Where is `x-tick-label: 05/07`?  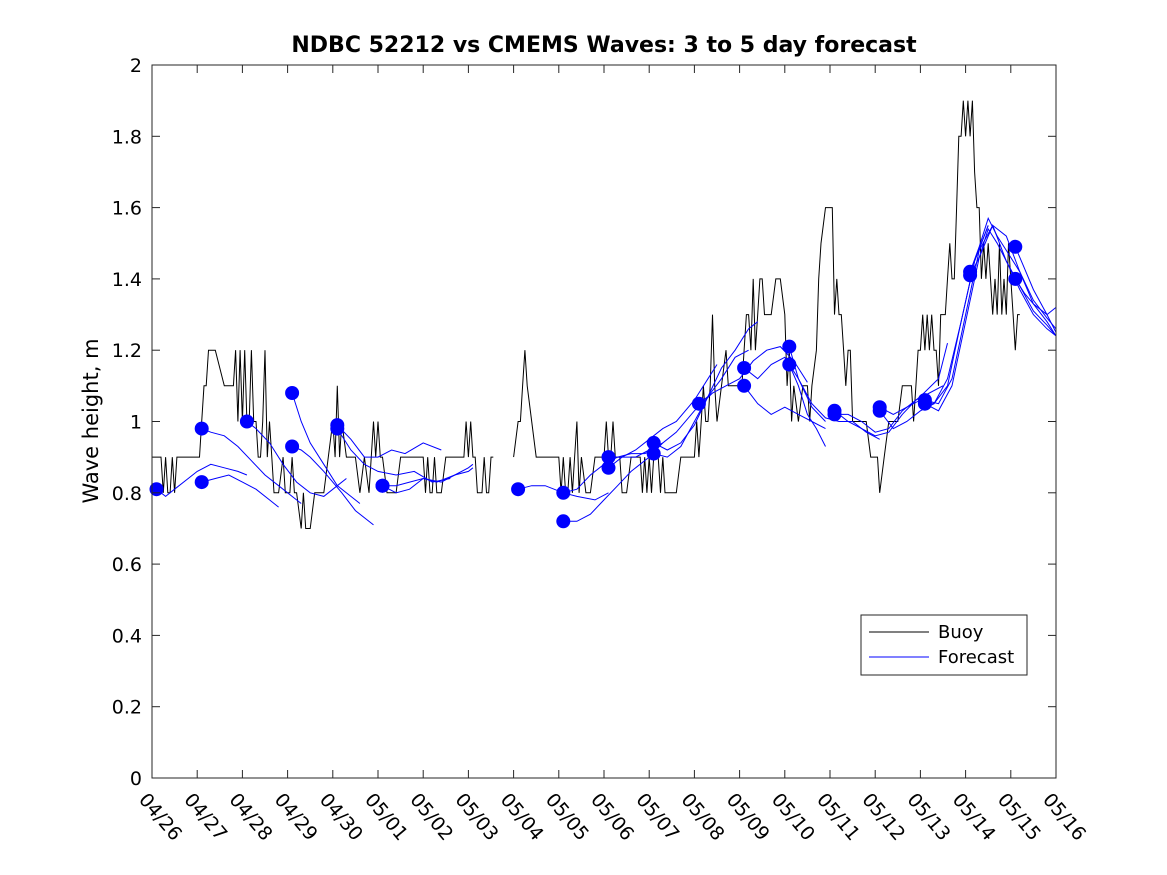 x-tick-label: 05/07 is located at coordinates (657, 817).